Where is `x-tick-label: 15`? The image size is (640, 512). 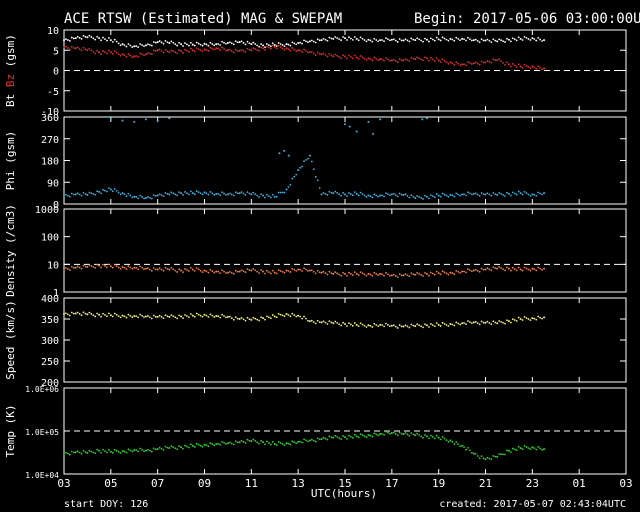
x-tick-label: 15 is located at coordinates (344, 483).